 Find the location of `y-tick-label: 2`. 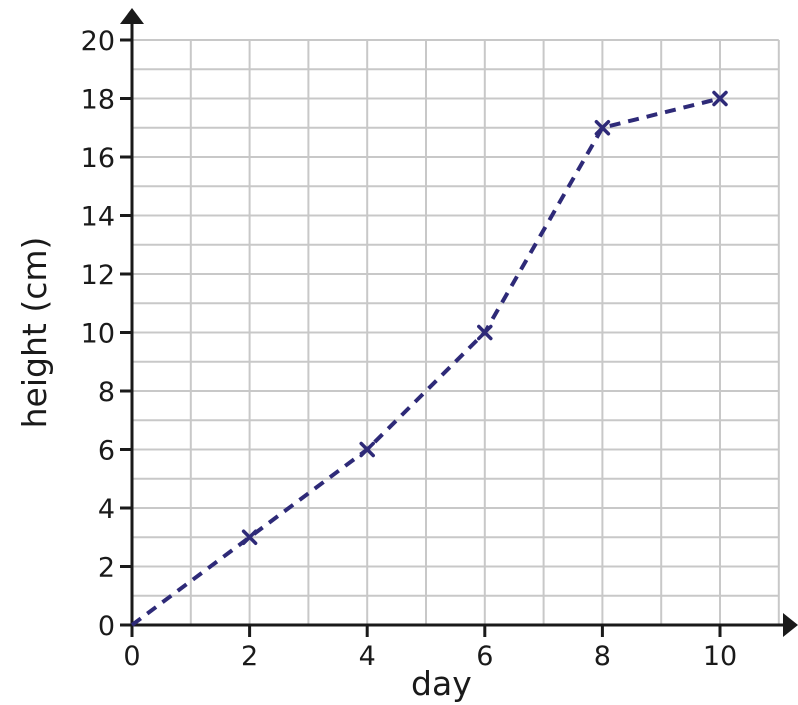

y-tick-label: 2 is located at coordinates (106, 568).